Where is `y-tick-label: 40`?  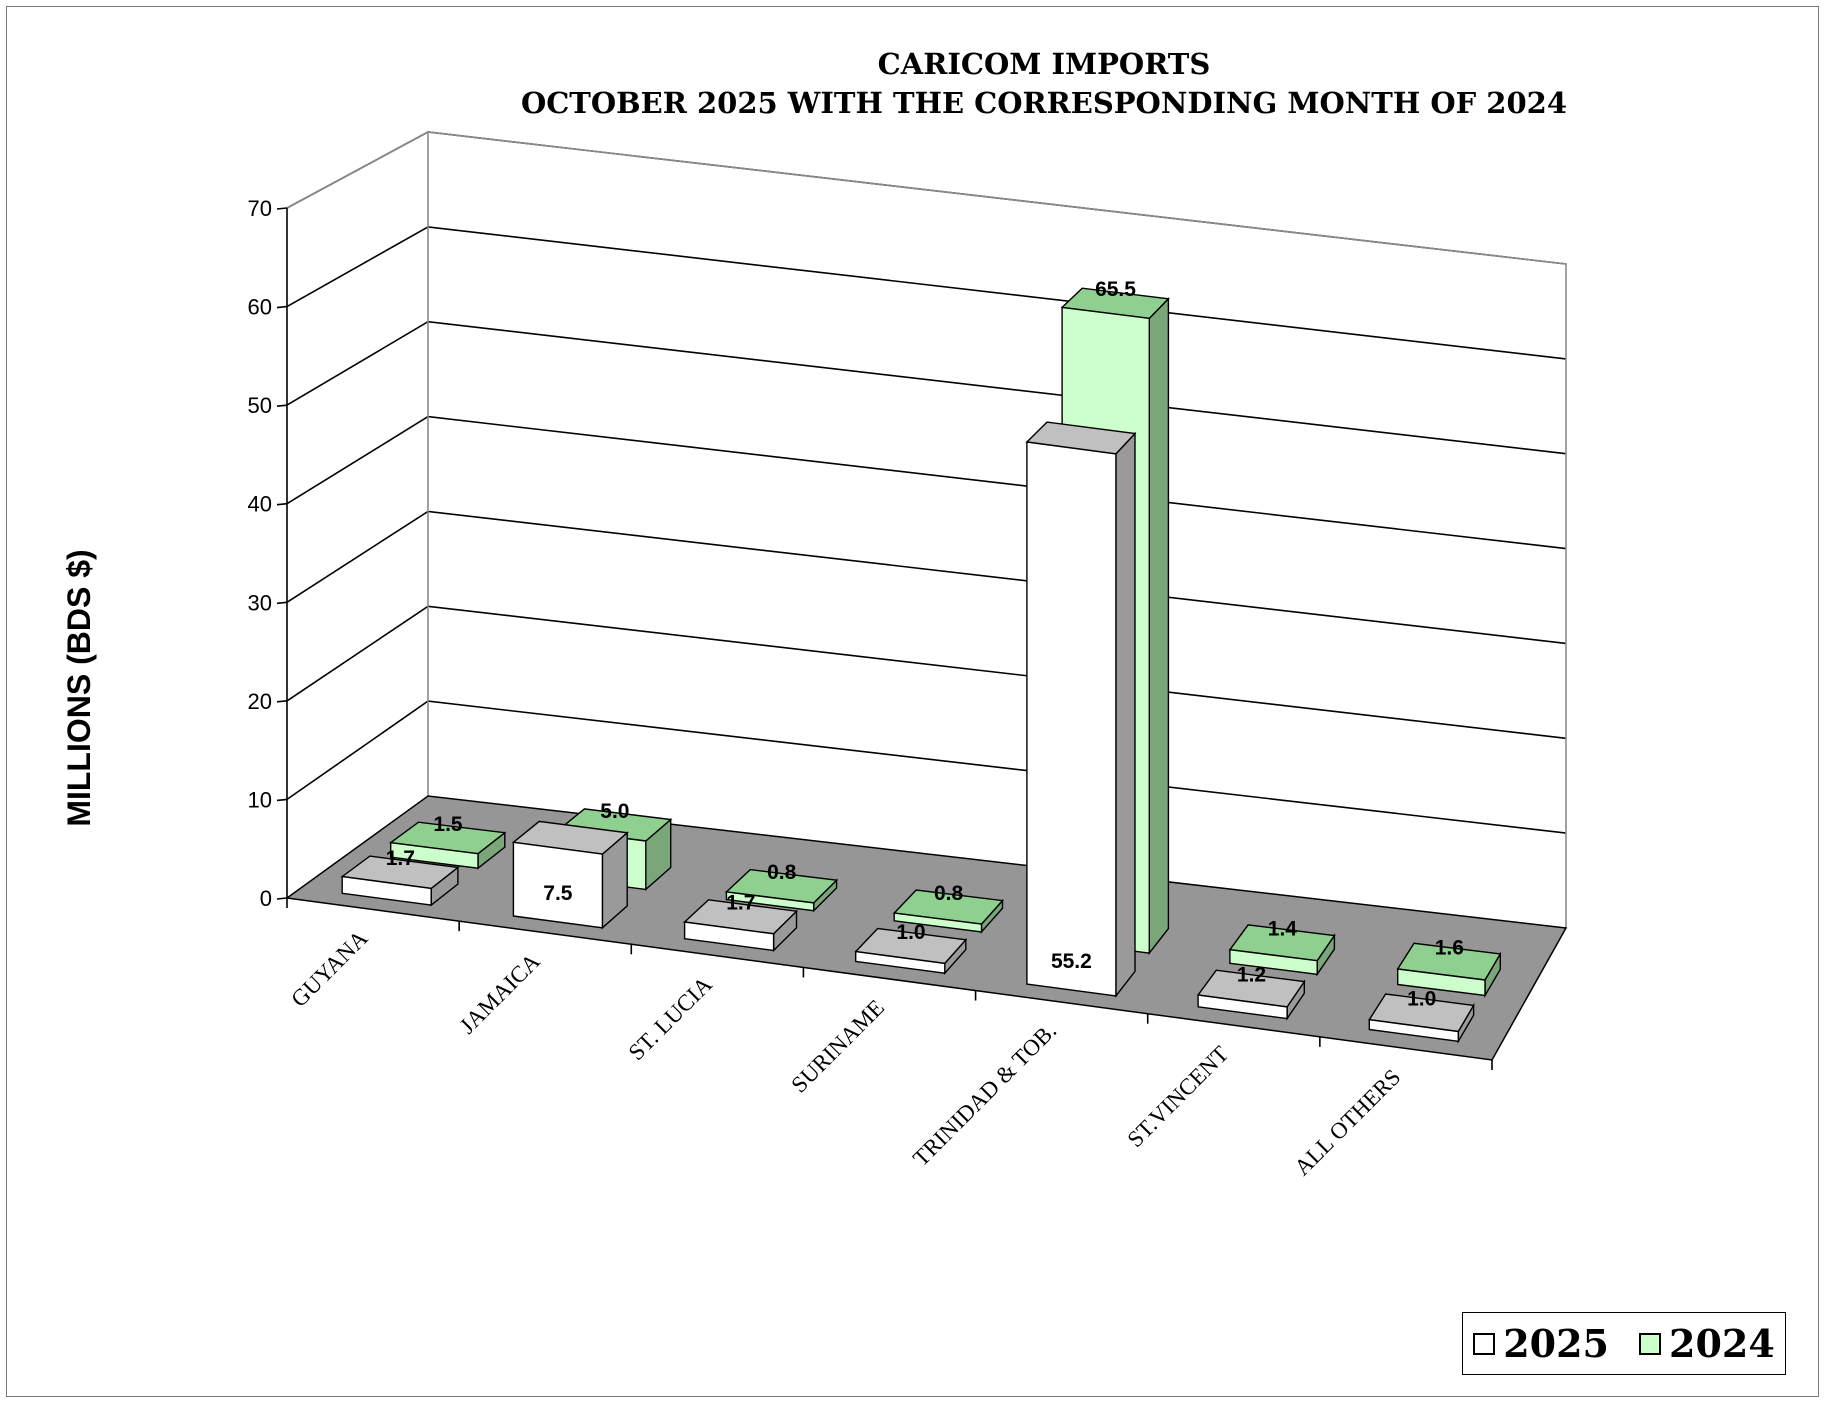
y-tick-label: 40 is located at coordinates (260, 504).